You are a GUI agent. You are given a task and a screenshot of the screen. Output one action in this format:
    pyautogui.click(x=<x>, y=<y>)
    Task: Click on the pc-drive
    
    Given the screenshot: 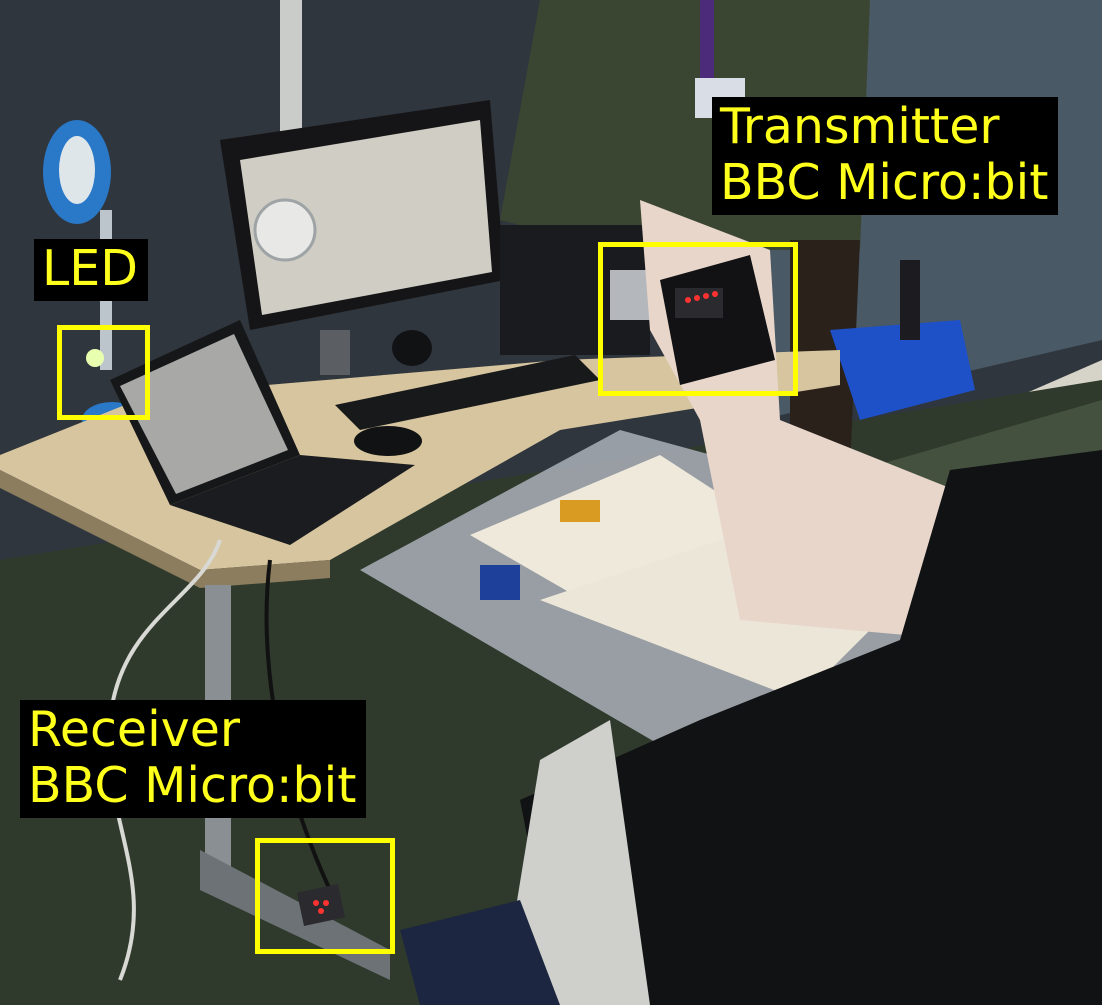 What is the action you would take?
    pyautogui.click(x=630, y=295)
    